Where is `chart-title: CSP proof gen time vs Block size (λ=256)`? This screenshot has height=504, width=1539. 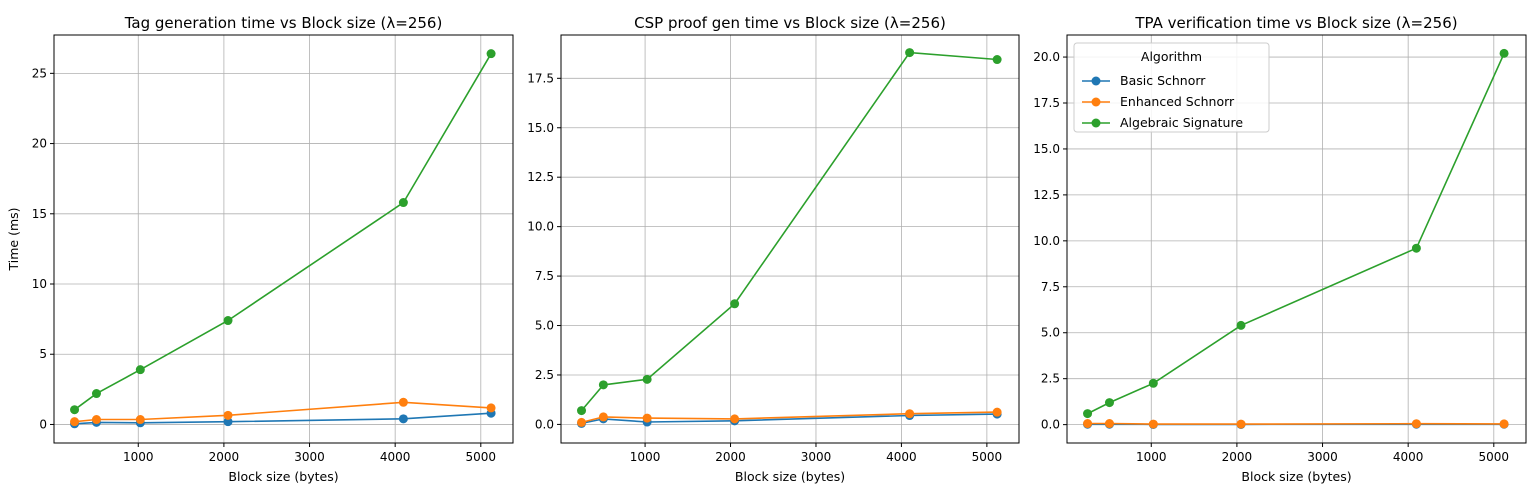 chart-title: CSP proof gen time vs Block size (λ=256) is located at coordinates (790, 23).